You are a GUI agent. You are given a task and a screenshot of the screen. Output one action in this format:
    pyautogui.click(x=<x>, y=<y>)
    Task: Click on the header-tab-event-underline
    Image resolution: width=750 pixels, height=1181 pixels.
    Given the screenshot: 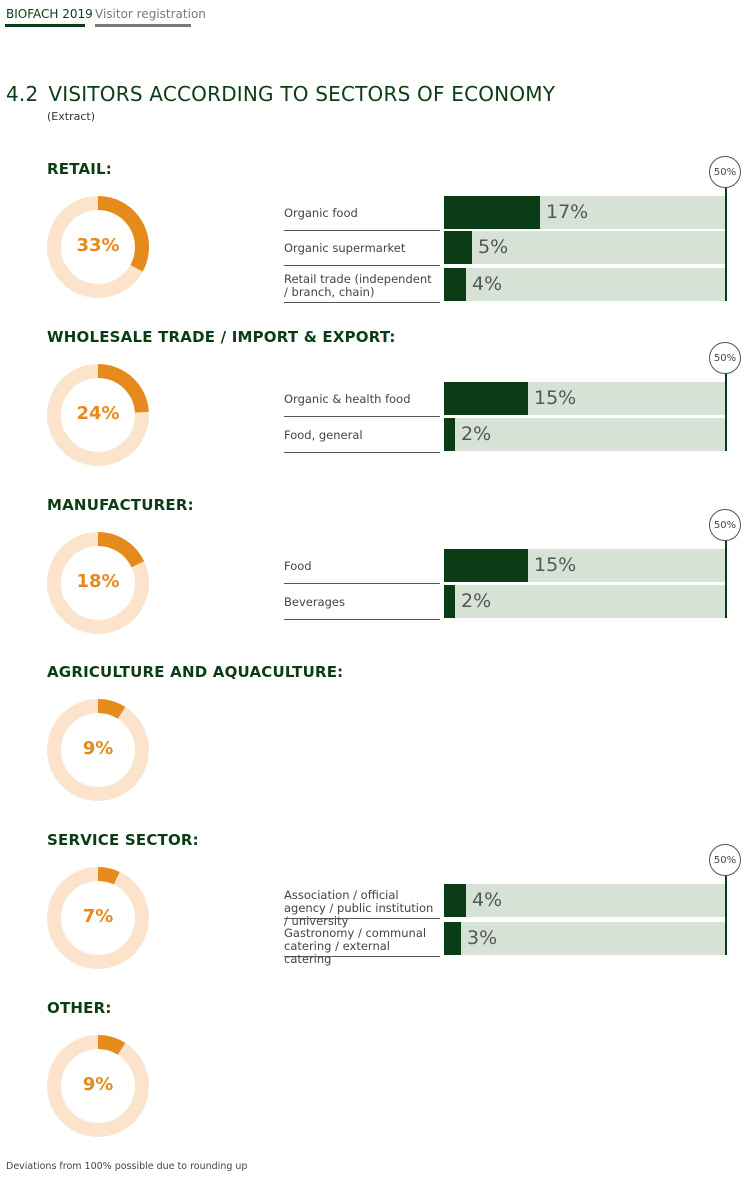 What is the action you would take?
    pyautogui.click(x=45, y=25)
    